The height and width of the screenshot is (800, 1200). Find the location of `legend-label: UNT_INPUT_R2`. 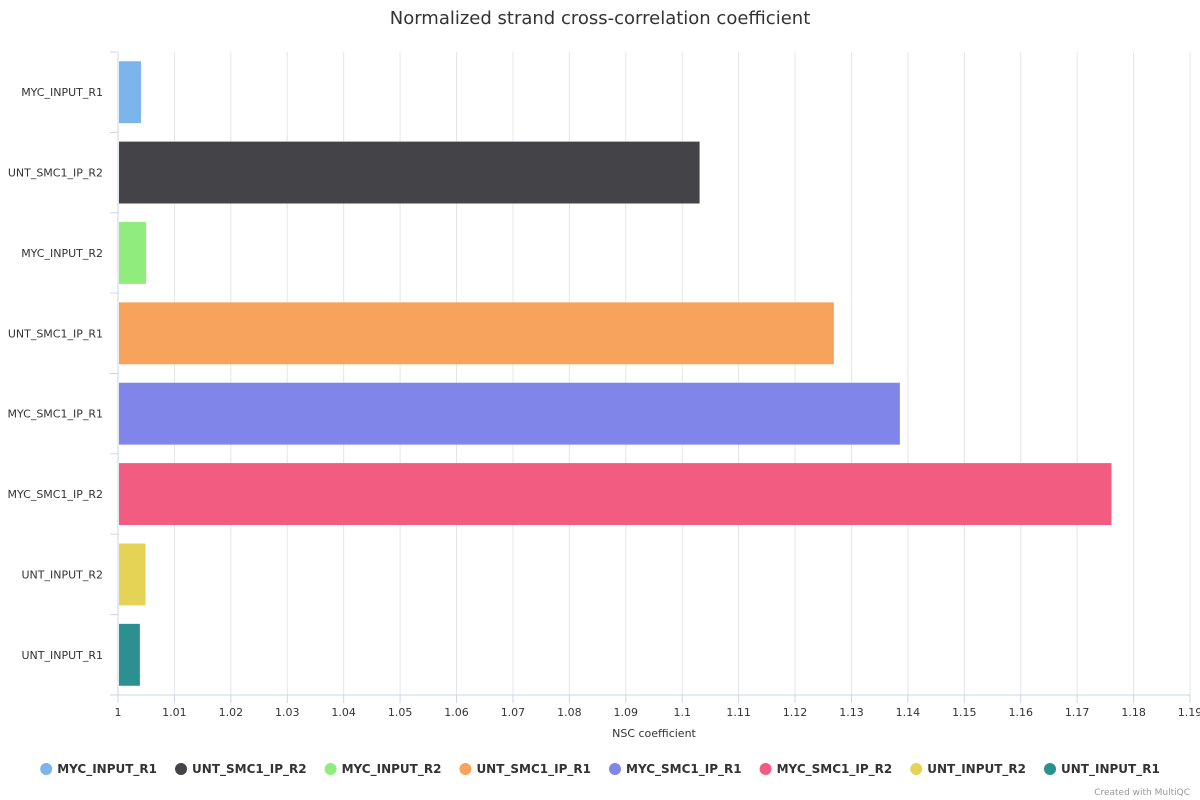

legend-label: UNT_INPUT_R2 is located at coordinates (976, 769).